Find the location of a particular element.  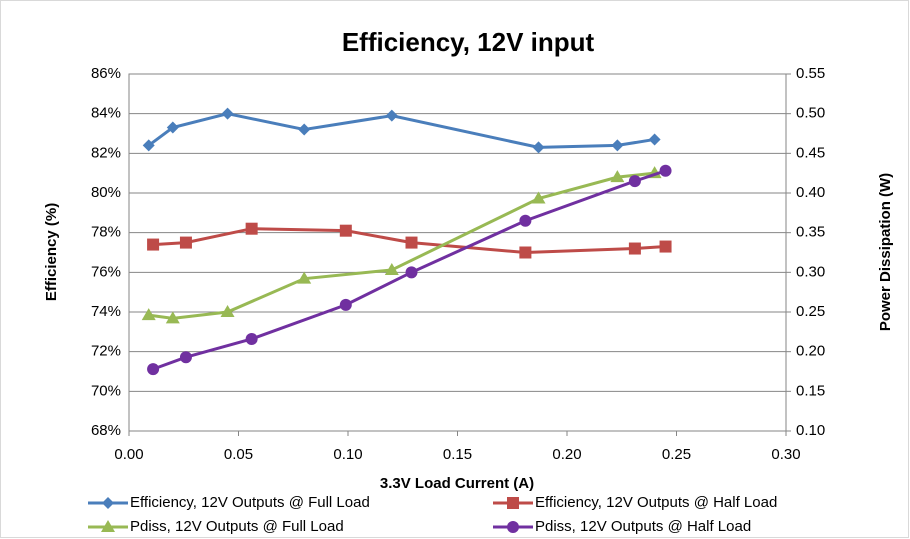

y2-tick-label: 0.35 is located at coordinates (810, 232).